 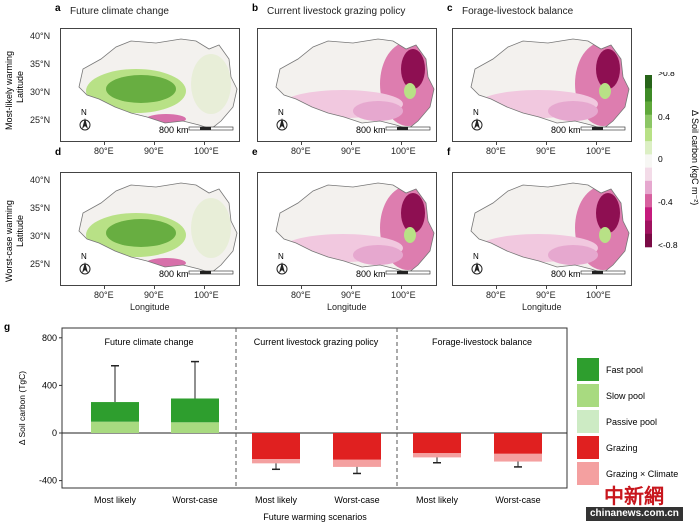 What do you see at coordinates (665, 202) in the screenshot?
I see `colorbar-tick: -0.4` at bounding box center [665, 202].